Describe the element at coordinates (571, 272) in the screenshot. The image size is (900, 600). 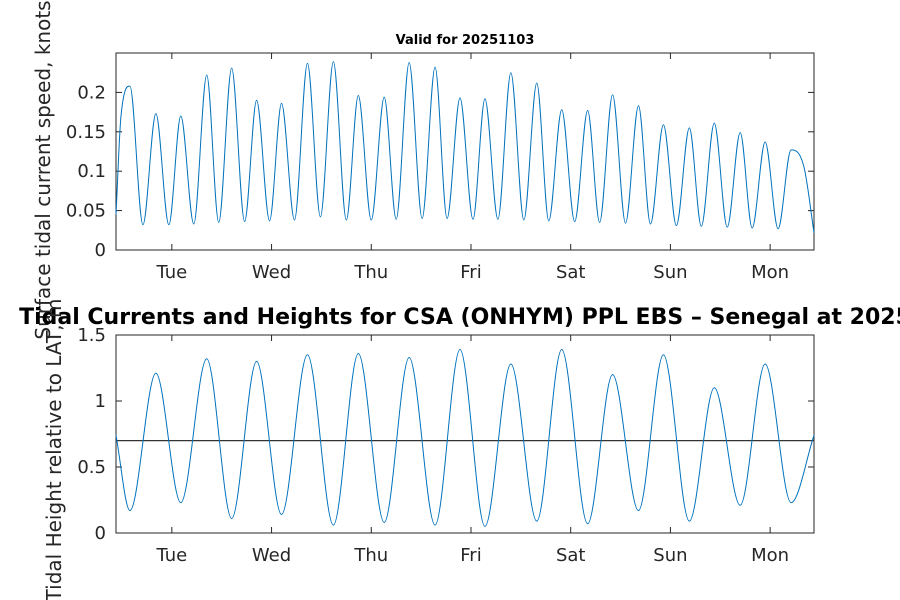
I see `current-xtick-label: Sat` at that location.